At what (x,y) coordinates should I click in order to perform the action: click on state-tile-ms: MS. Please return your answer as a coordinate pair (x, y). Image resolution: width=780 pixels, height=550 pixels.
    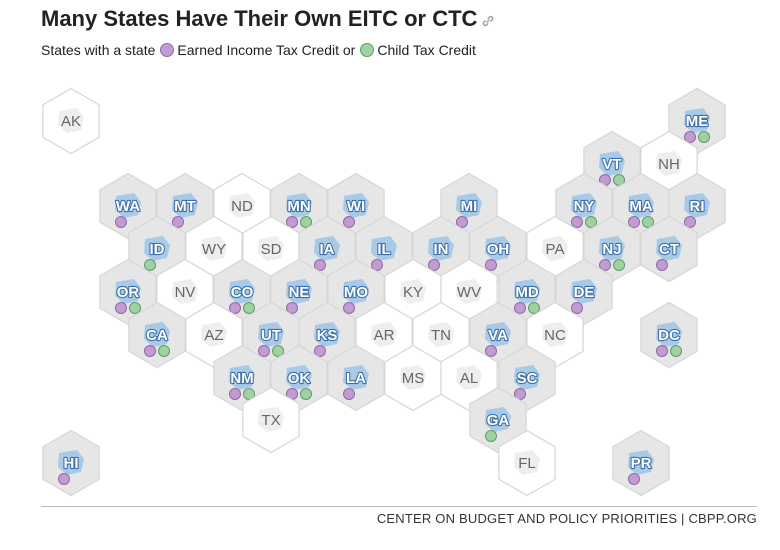
    Looking at the image, I should click on (413, 378).